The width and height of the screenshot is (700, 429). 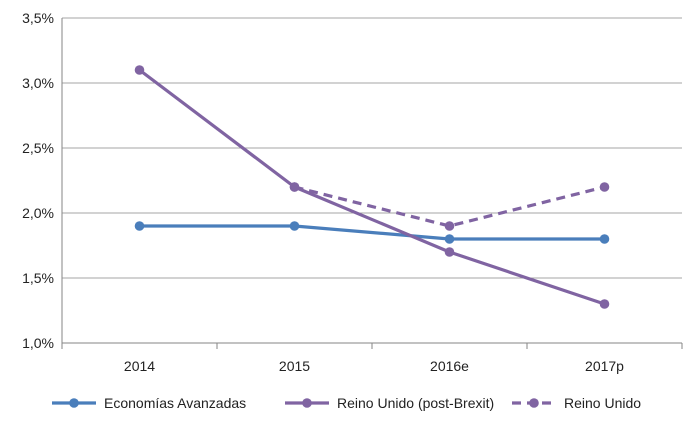 What do you see at coordinates (38, 278) in the screenshot?
I see `y-tick-label: 1,5%` at bounding box center [38, 278].